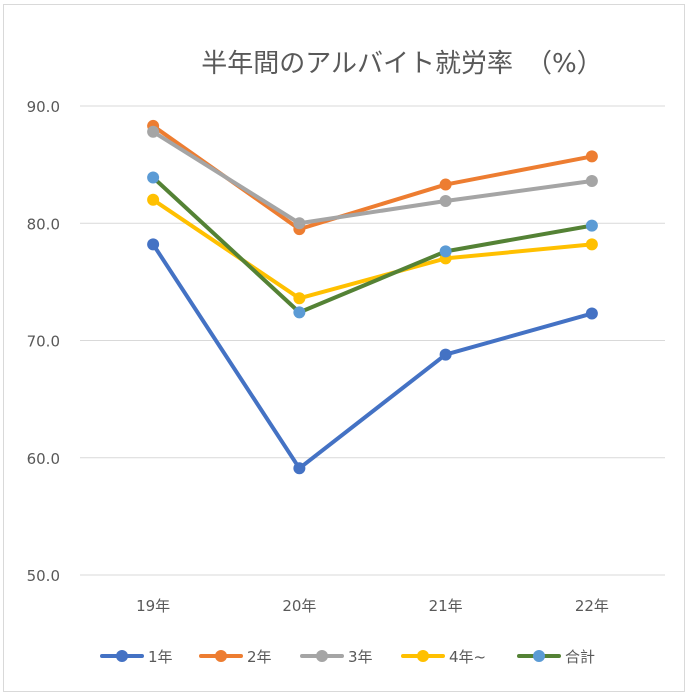 The image size is (698, 700). What do you see at coordinates (43, 459) in the screenshot?
I see `y-tick-label: 60.0` at bounding box center [43, 459].